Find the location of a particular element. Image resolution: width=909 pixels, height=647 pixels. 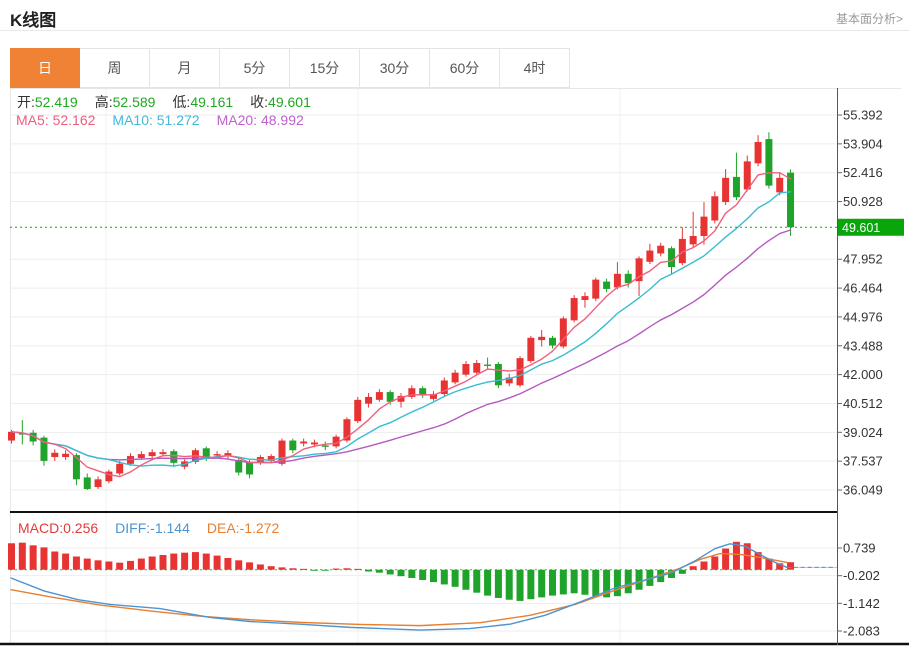

svg-text: -2.083 is located at coordinates (861, 631).